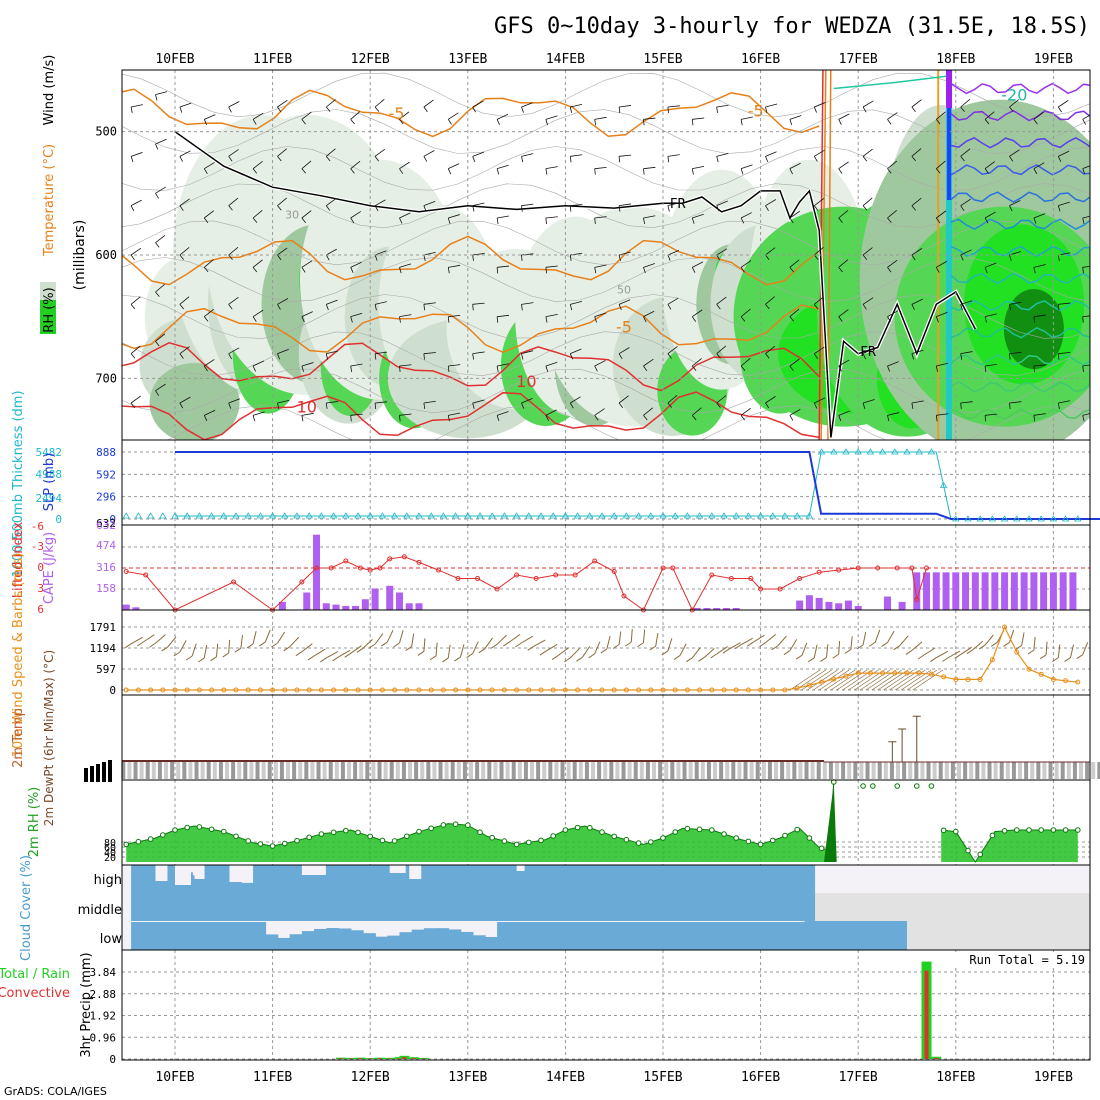 The image size is (1100, 1100). What do you see at coordinates (183, 875) in the screenshot?
I see `cloud-gap` at bounding box center [183, 875].